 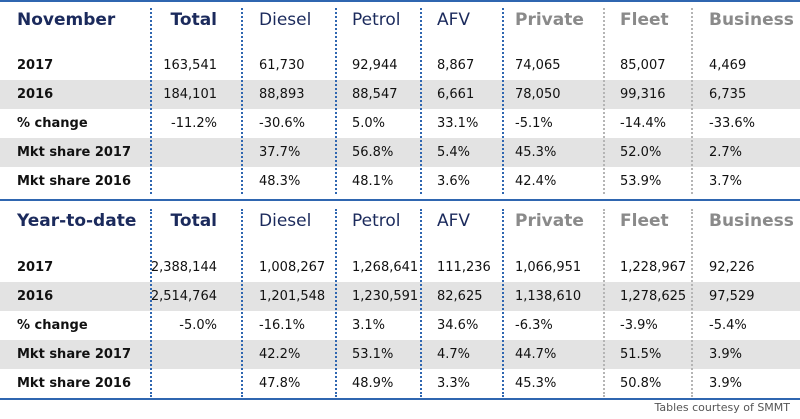 I want to click on cell-diesel: 88,893, so click(x=282, y=94).